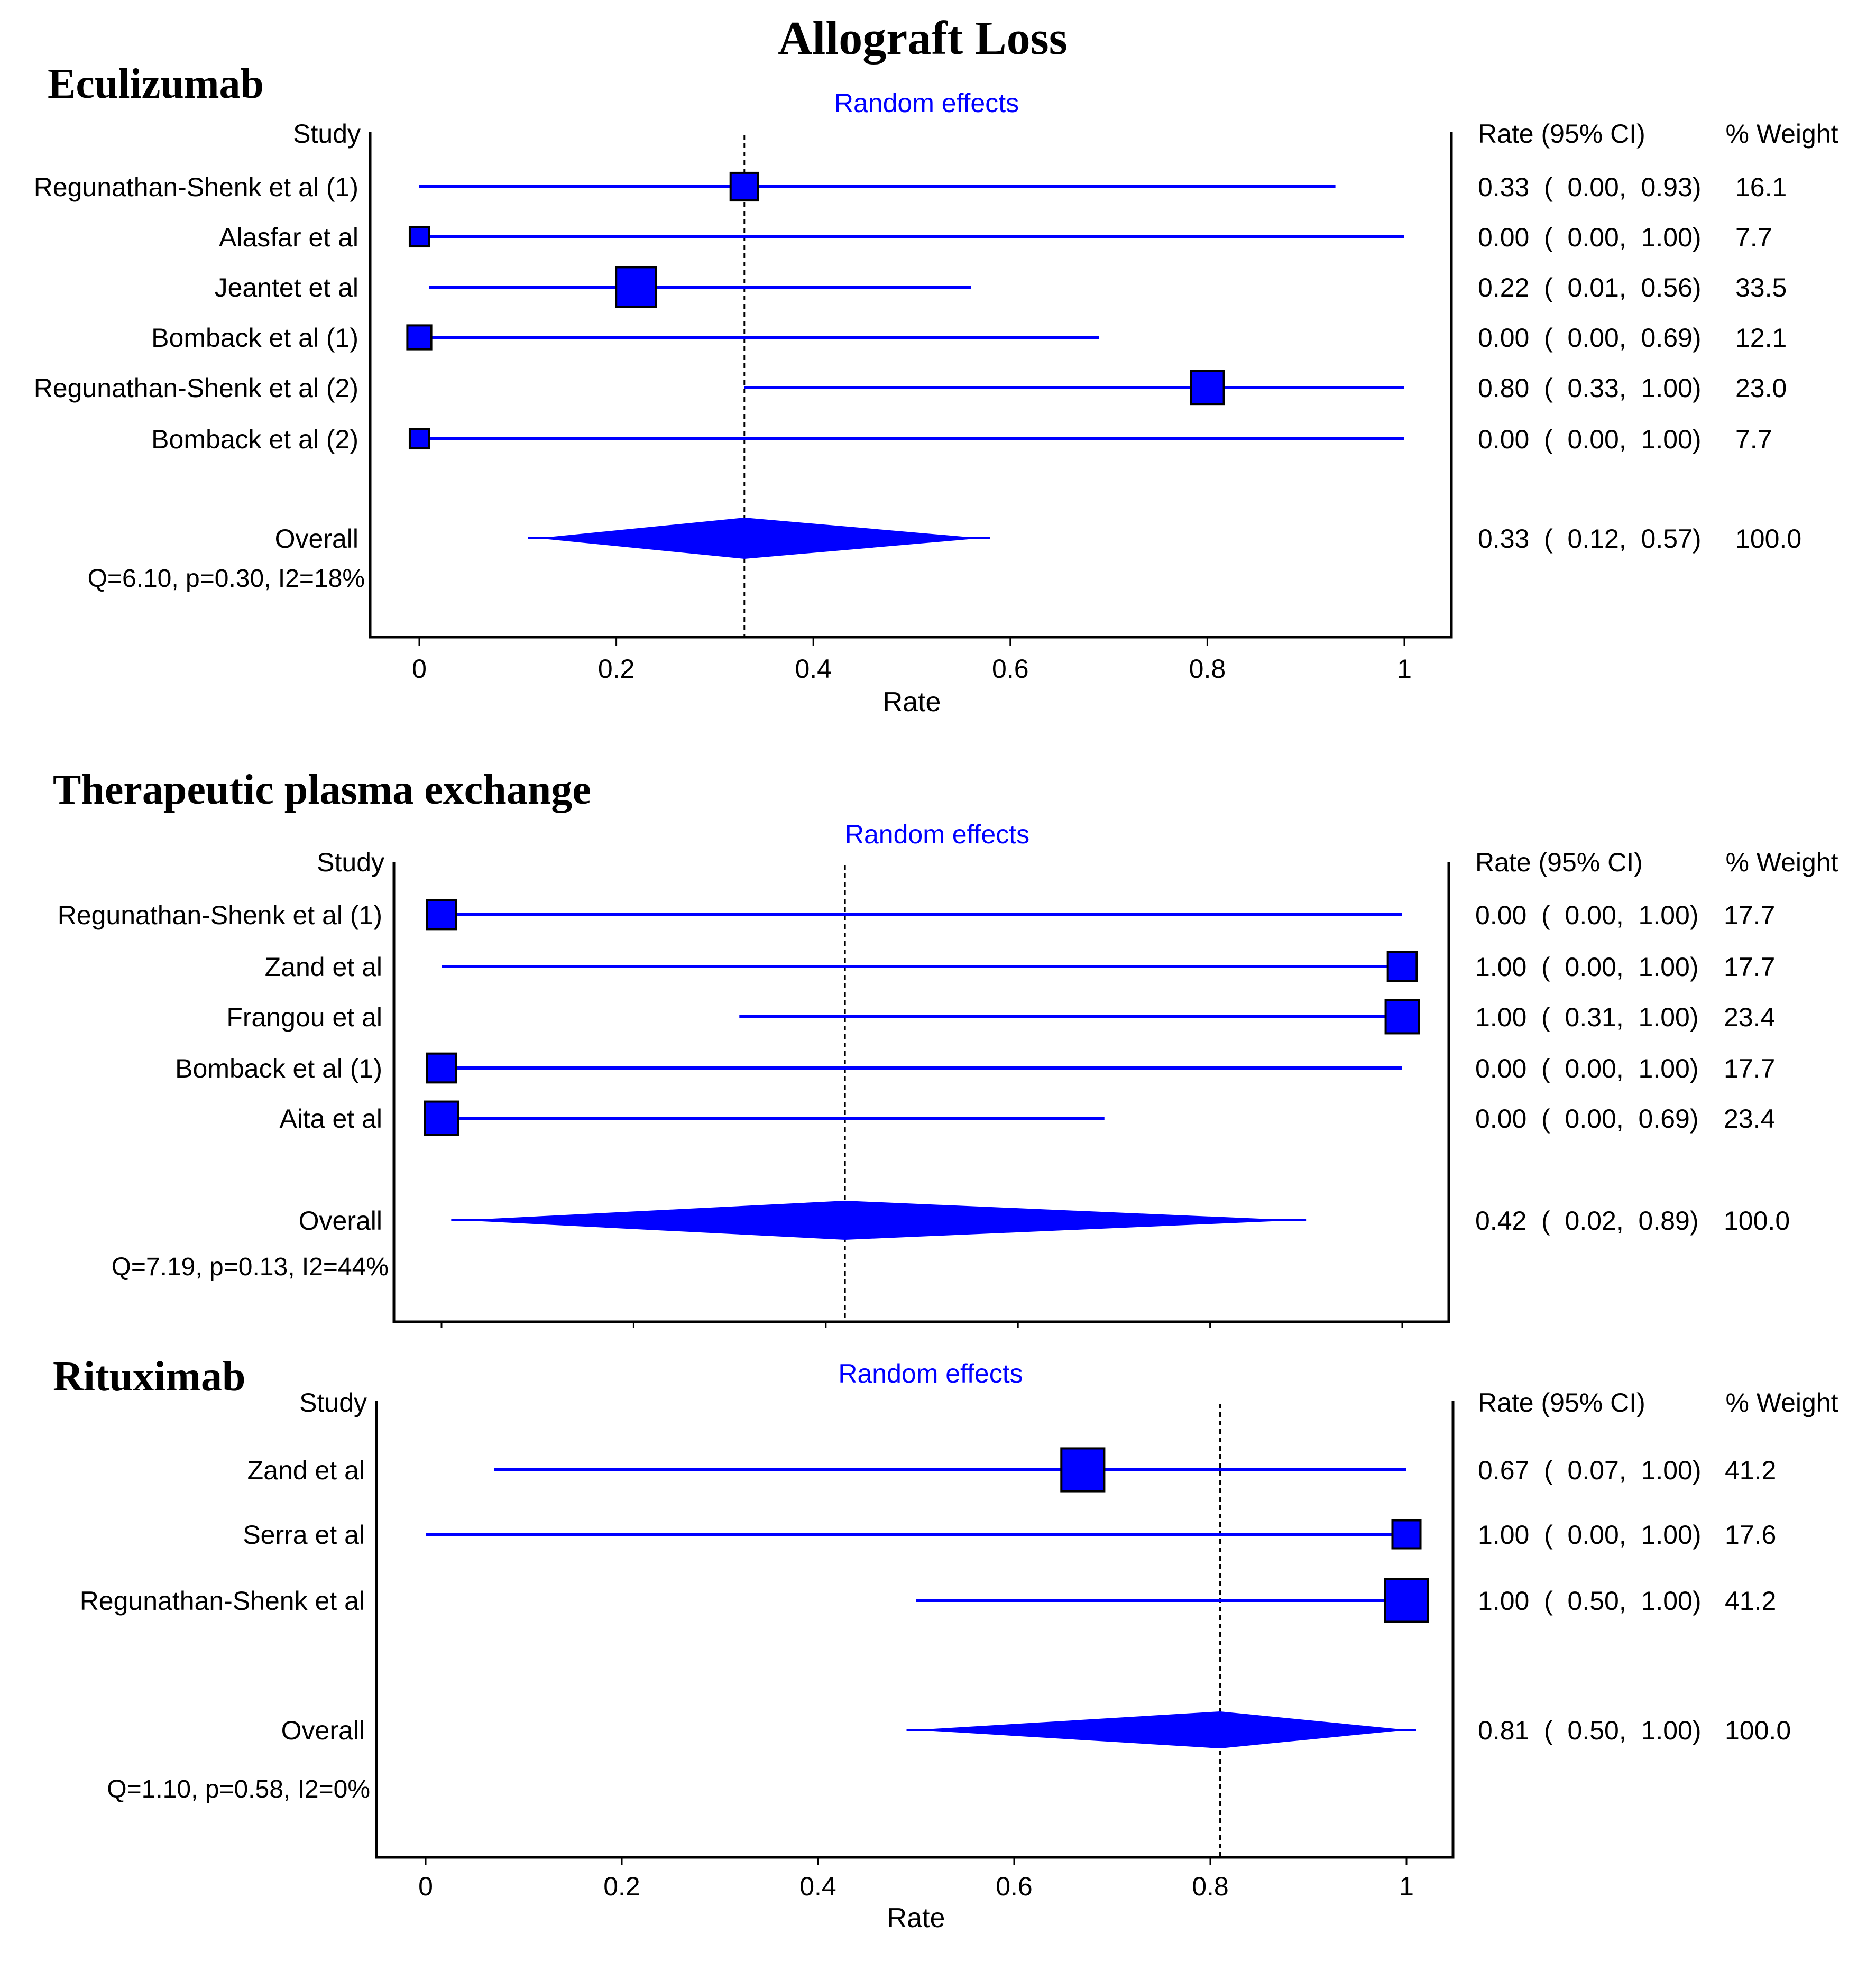  I want to click on panel-1-study-weight-text: 33.5, so click(1761, 288).